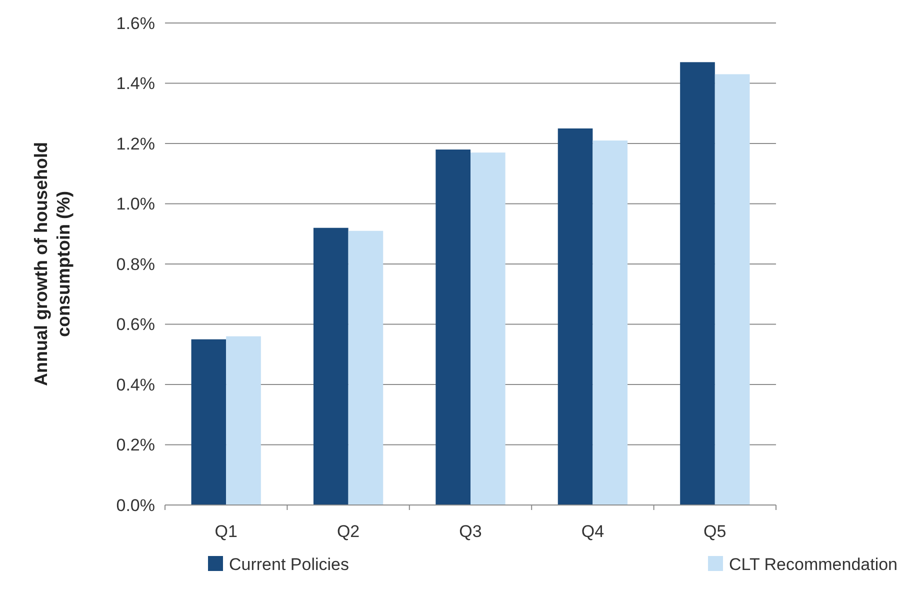  I want to click on y-tick-label: 0.6%, so click(135, 324).